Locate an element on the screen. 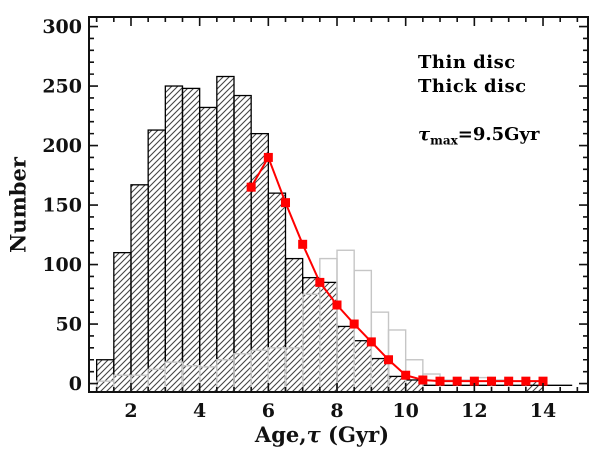 The image size is (615, 457). y-tick-label: 50 is located at coordinates (69, 325).